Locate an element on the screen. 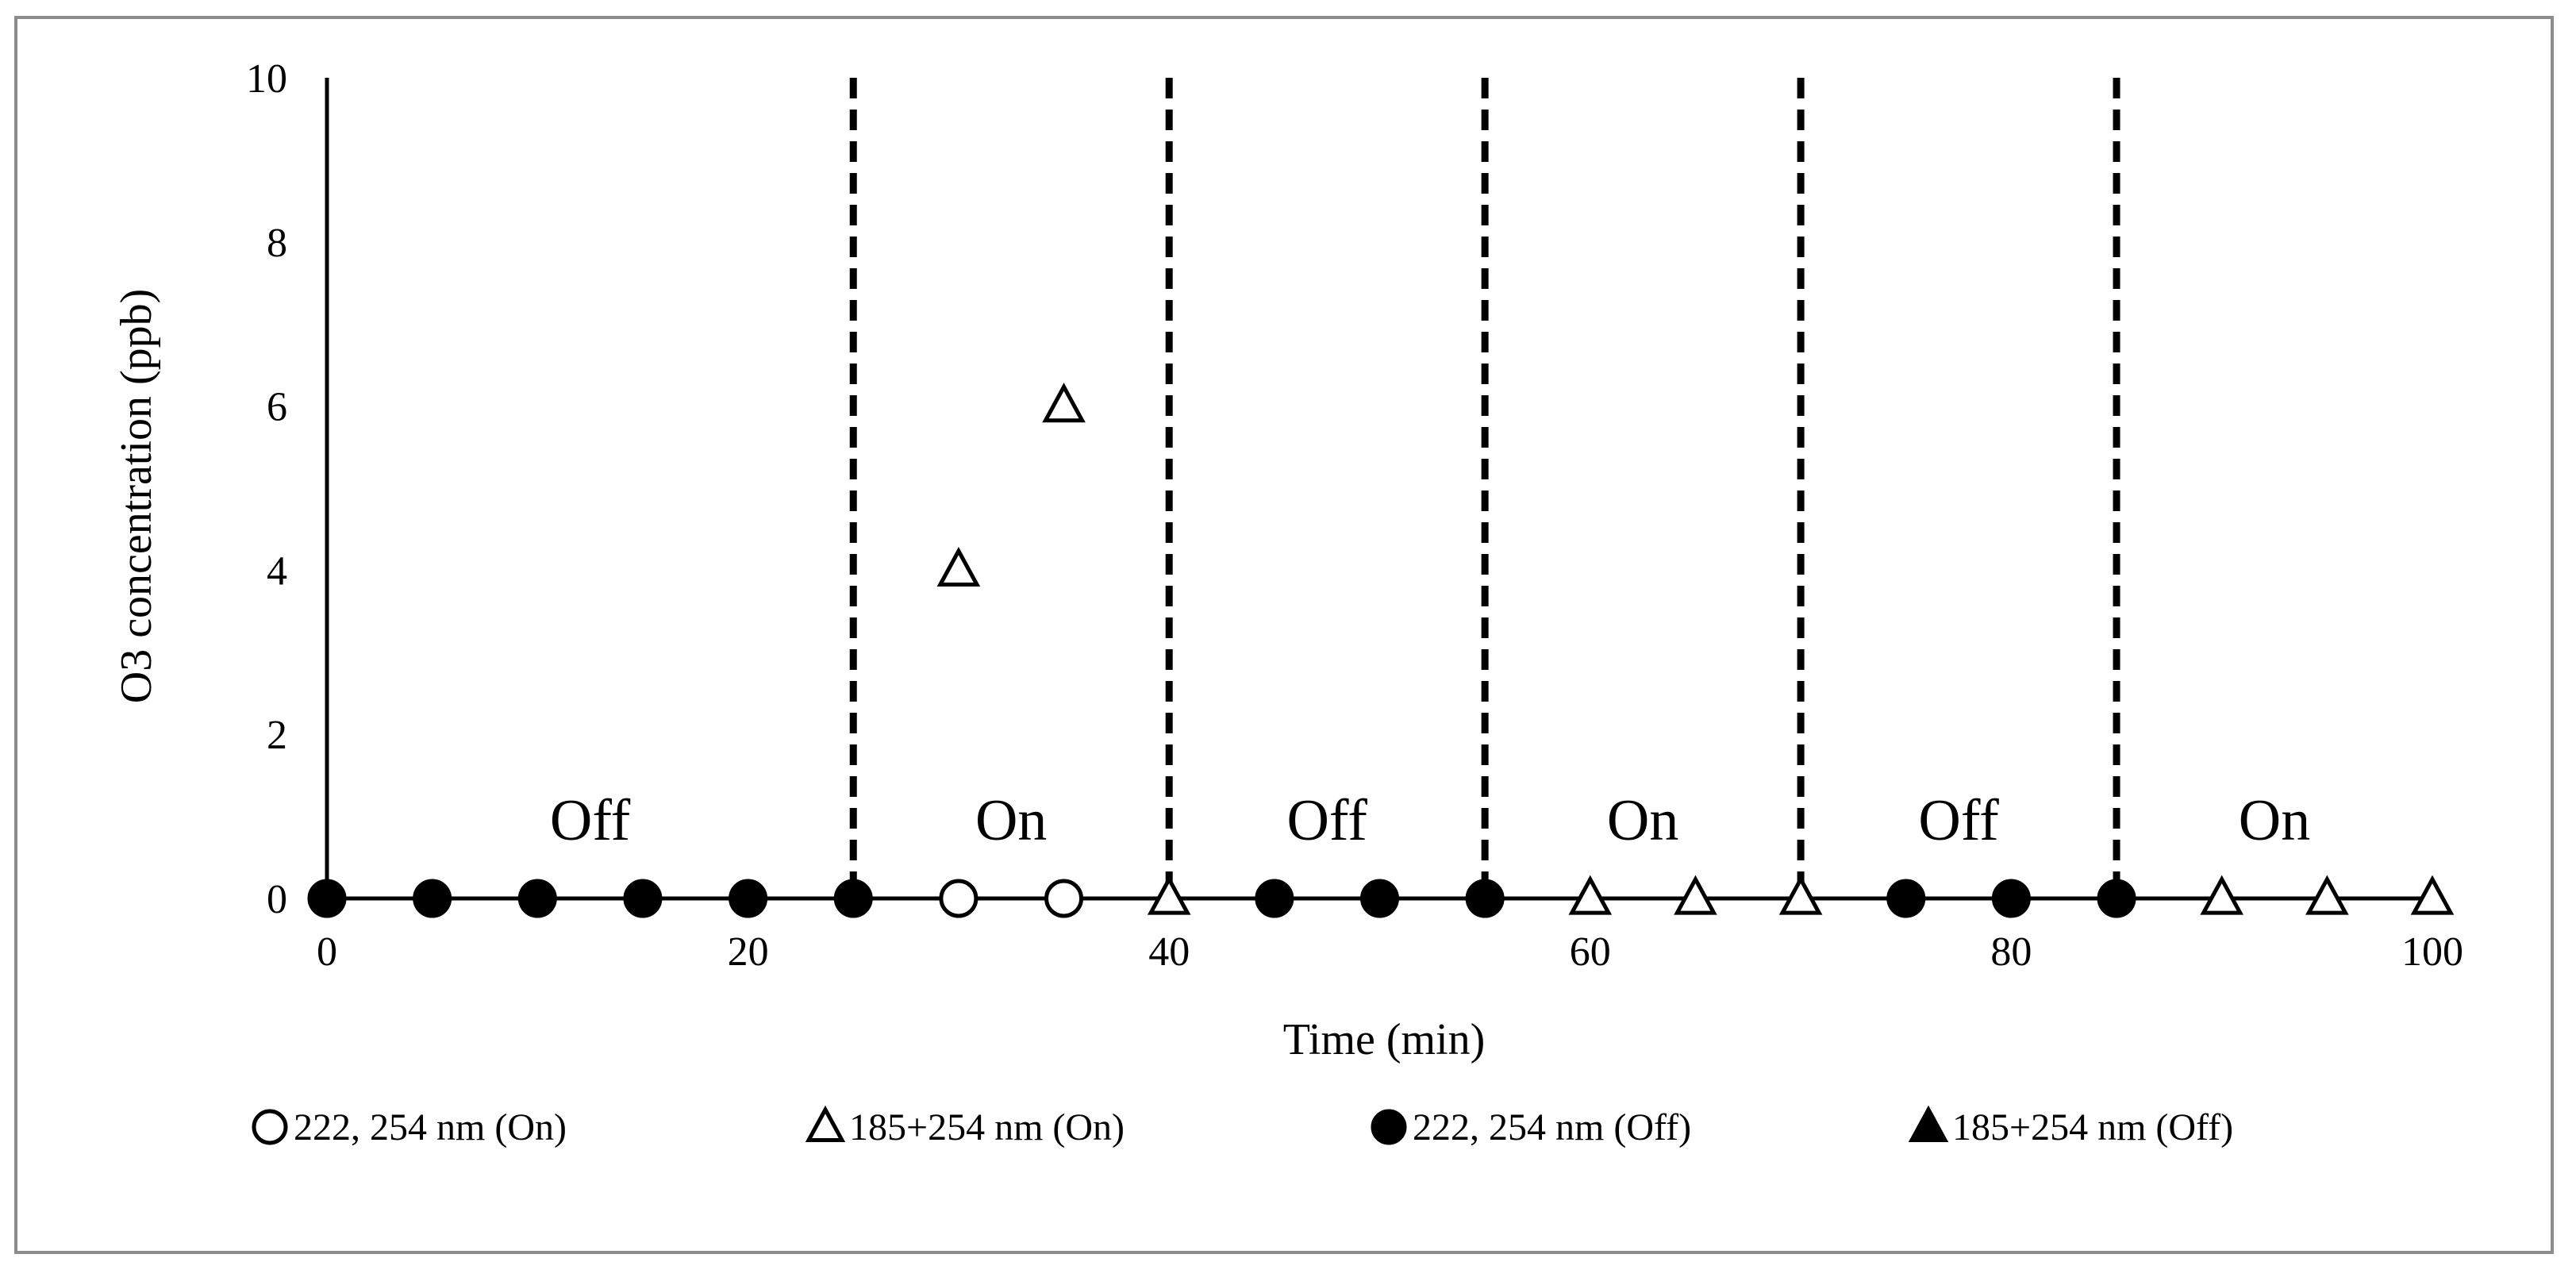  y-tick-label: 0 is located at coordinates (277, 899).